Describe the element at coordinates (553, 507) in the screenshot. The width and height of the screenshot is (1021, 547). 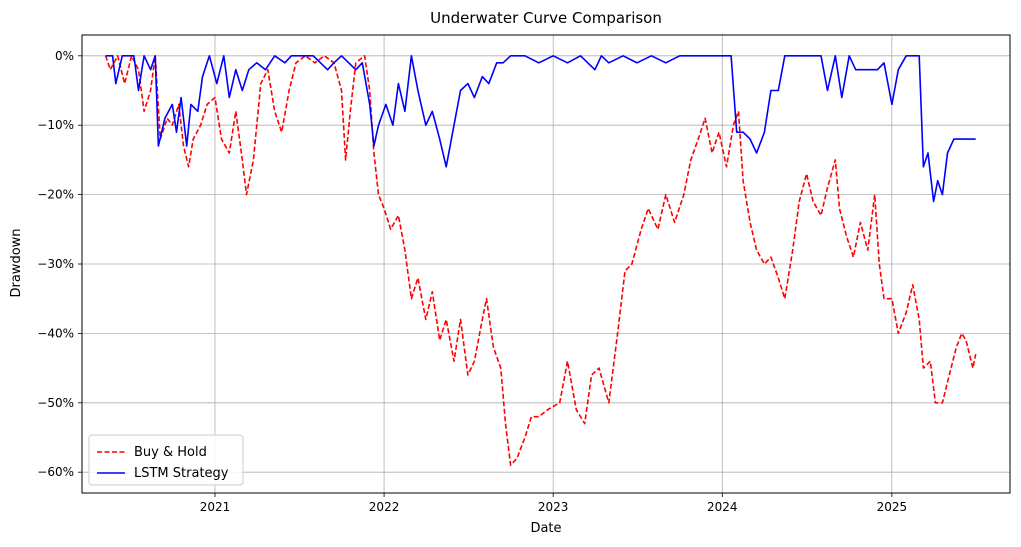
I see `x-tick-label: 2023` at that location.